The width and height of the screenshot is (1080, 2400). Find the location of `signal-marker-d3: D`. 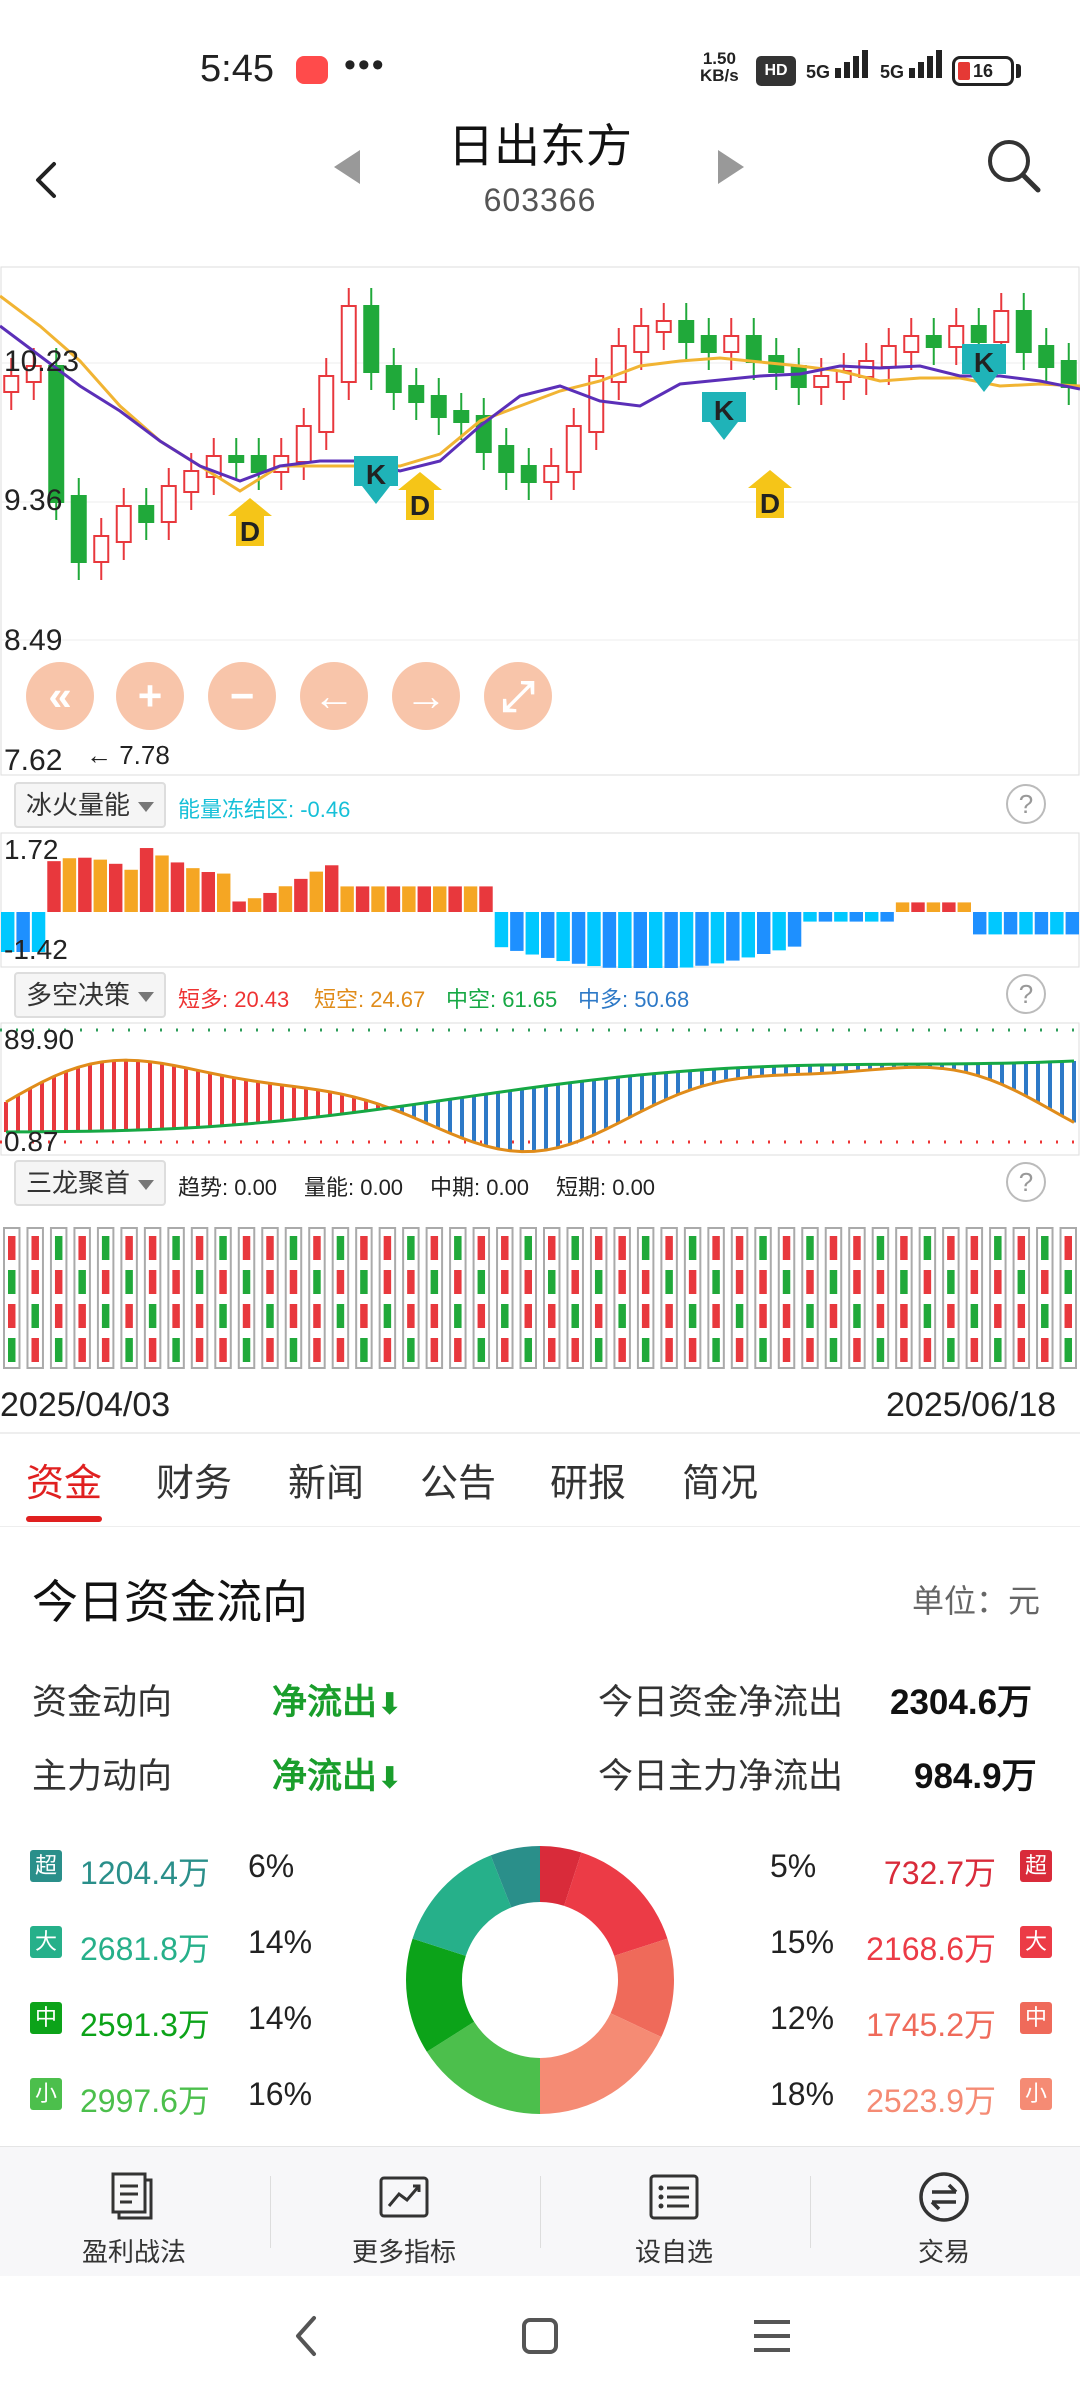

signal-marker-d3: D is located at coordinates (770, 496).